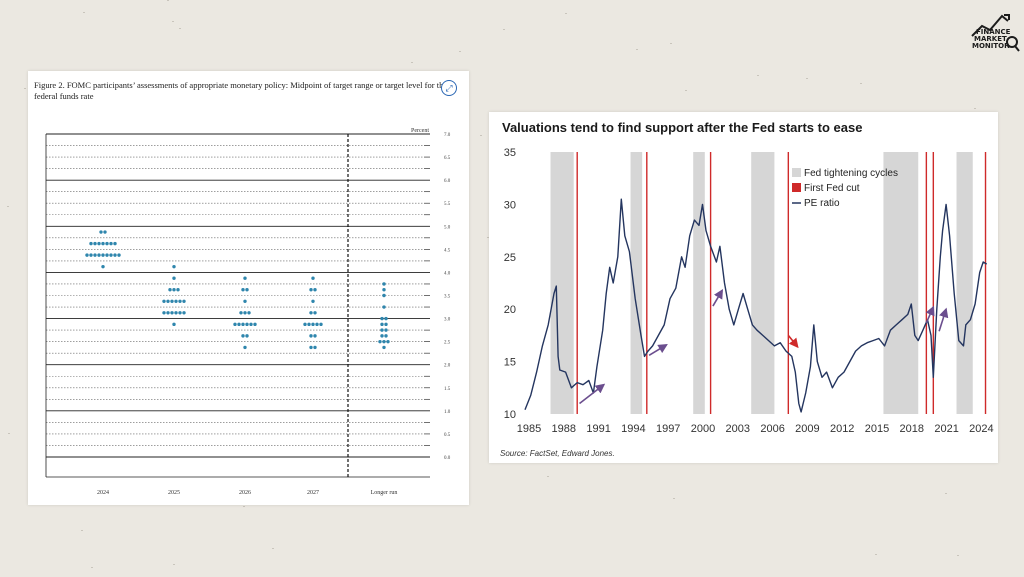 Image resolution: width=1024 pixels, height=577 pixels. Describe the element at coordinates (447, 250) in the screenshot. I see `y-tick-label: 4.5` at that location.